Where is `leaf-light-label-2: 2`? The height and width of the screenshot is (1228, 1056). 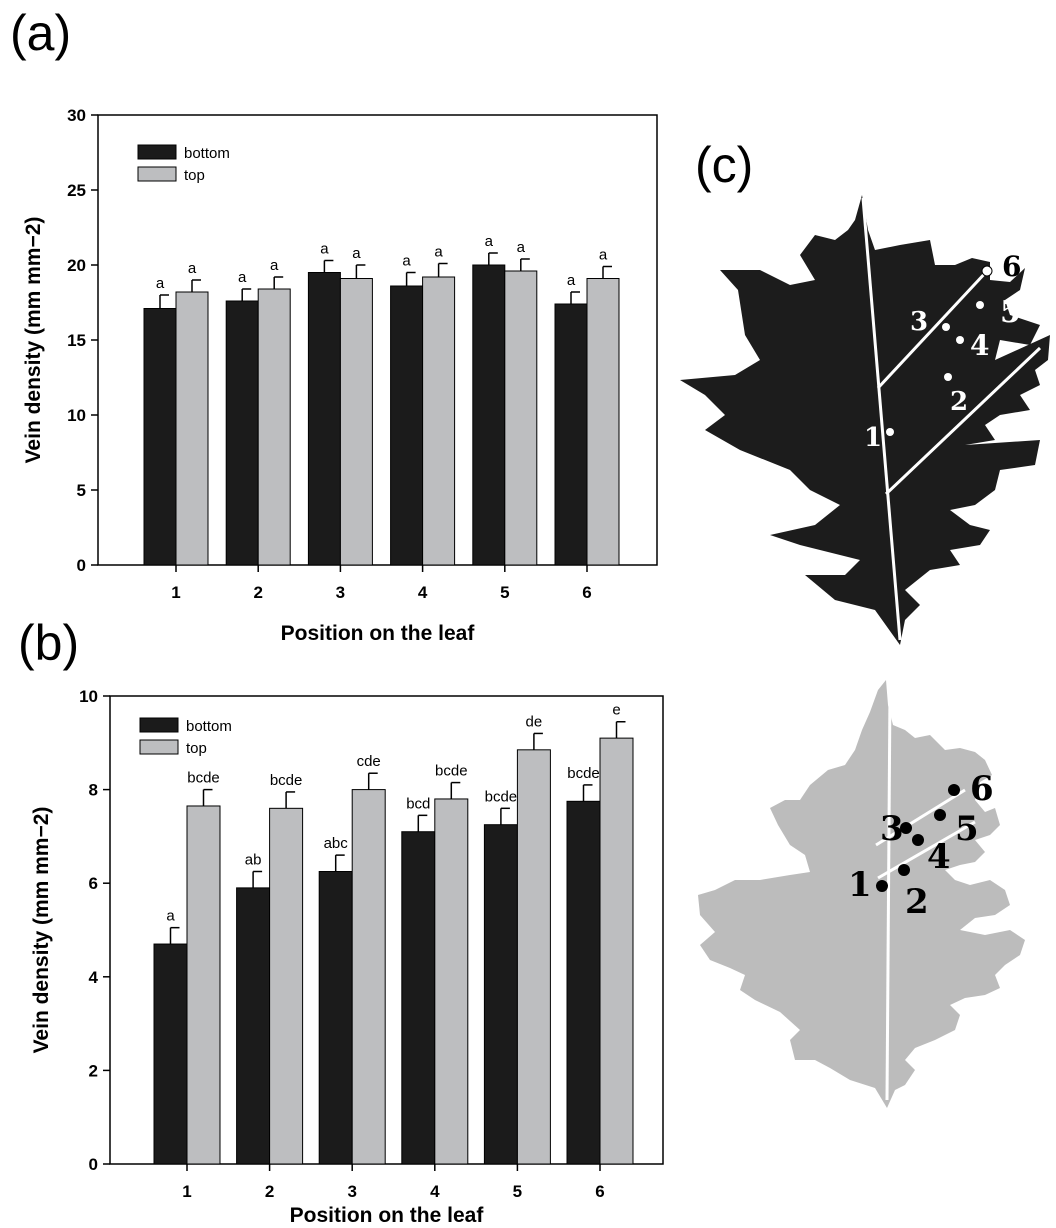 leaf-light-label-2: 2 is located at coordinates (917, 902).